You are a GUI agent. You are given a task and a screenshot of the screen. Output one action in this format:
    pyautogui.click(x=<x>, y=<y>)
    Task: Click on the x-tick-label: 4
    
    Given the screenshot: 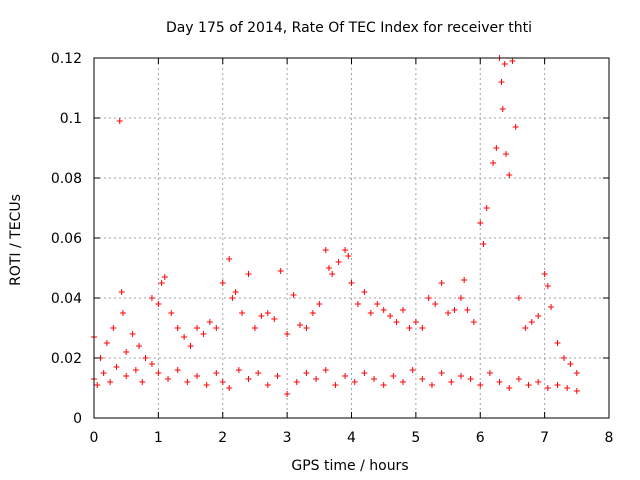 What is the action you would take?
    pyautogui.click(x=351, y=438)
    